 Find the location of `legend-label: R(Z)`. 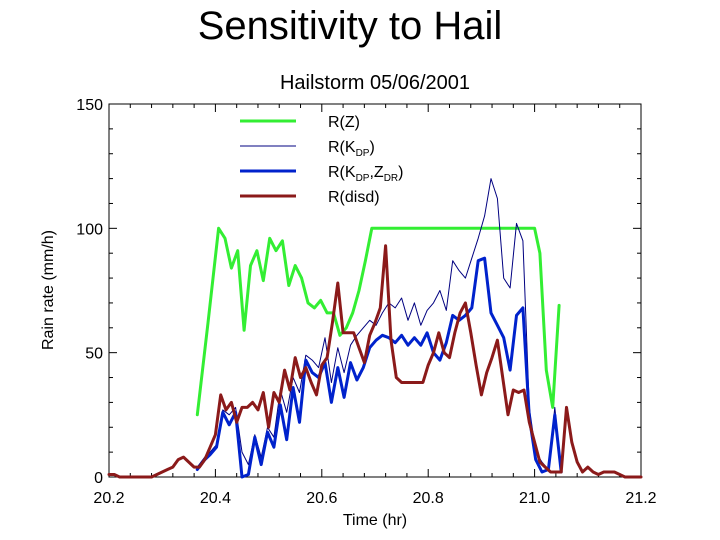

legend-label: R(Z) is located at coordinates (344, 122).